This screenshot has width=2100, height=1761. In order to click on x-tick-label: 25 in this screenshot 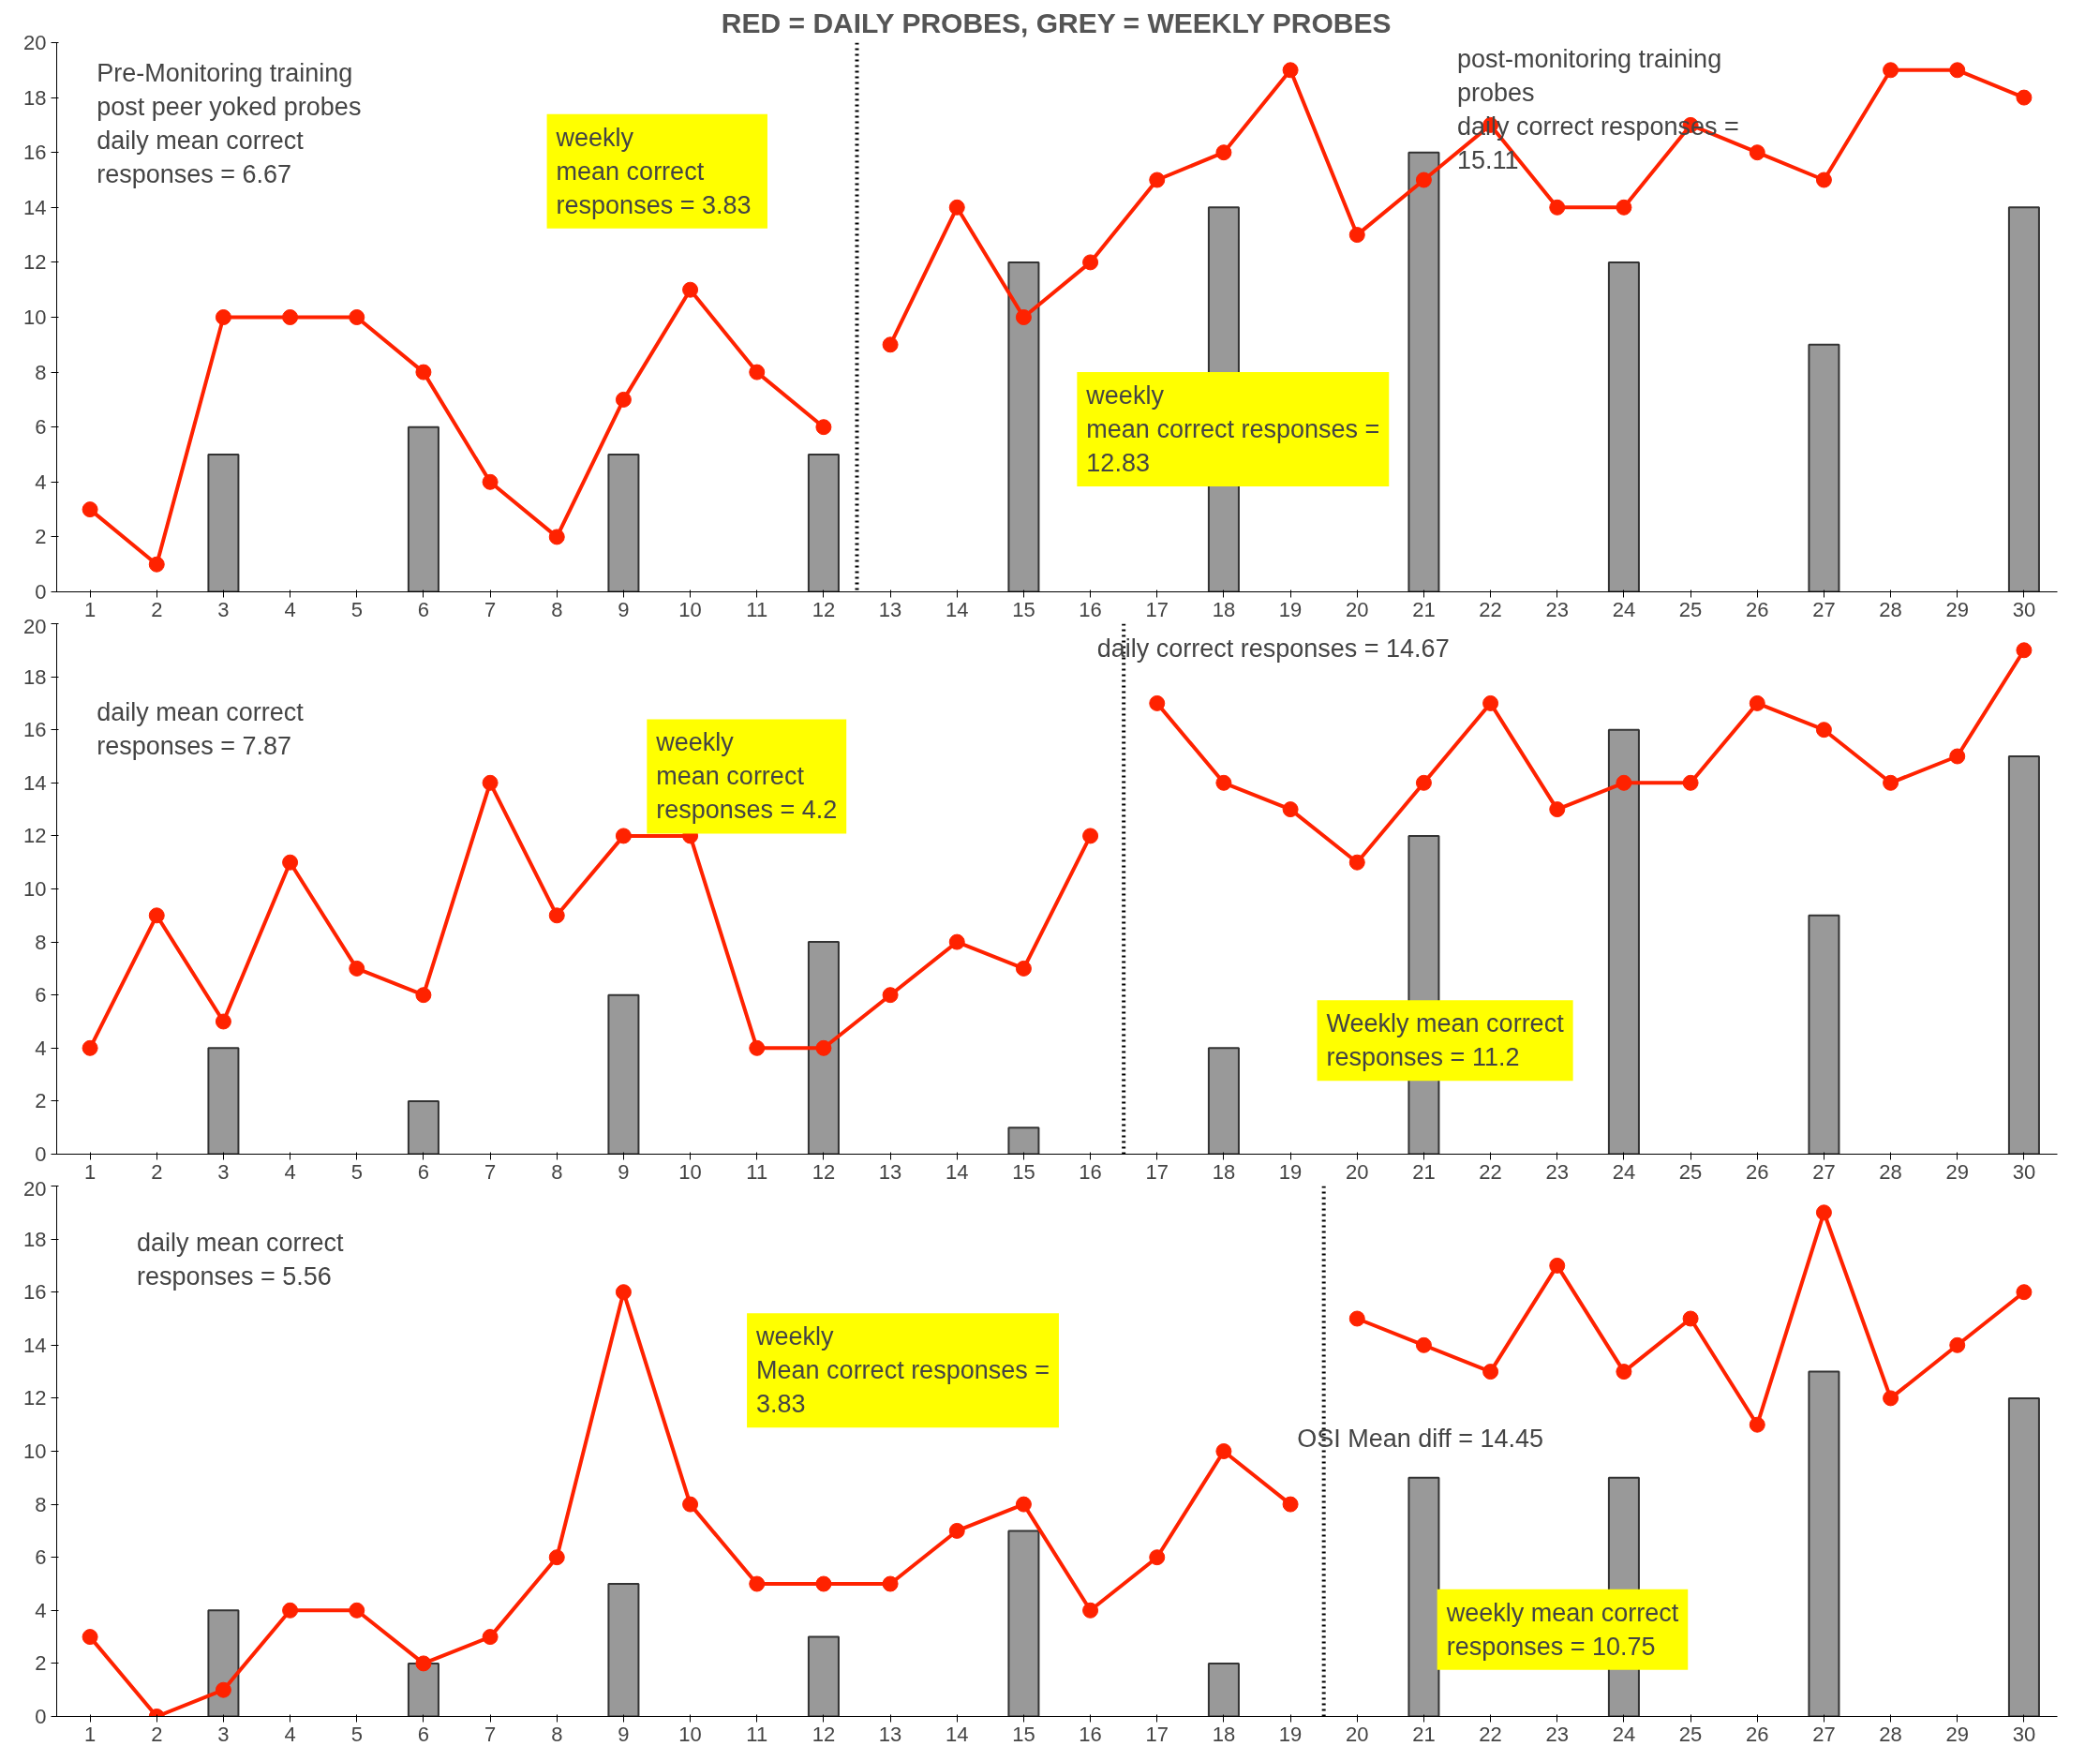, I will do `click(1690, 1171)`.